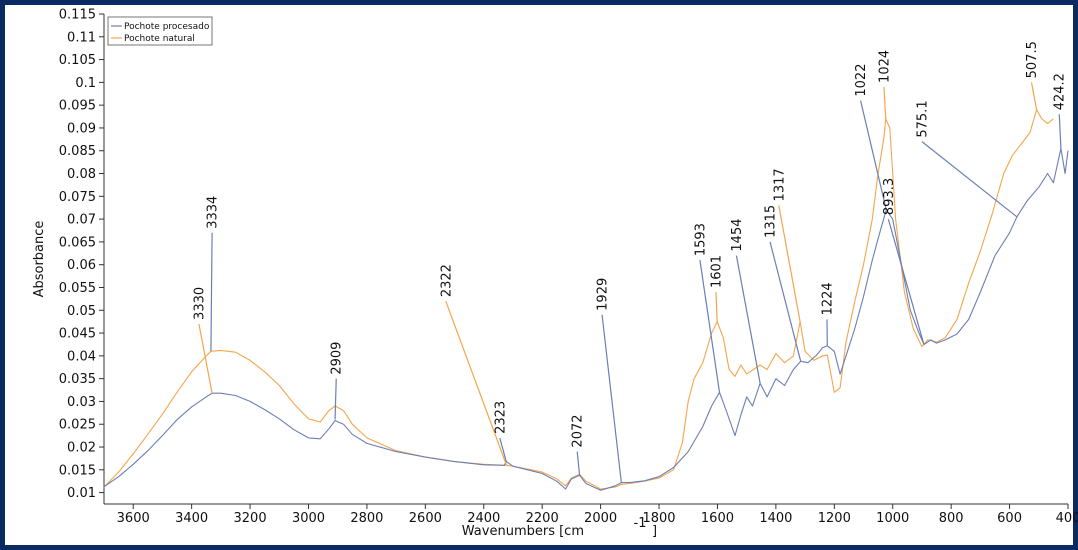 The height and width of the screenshot is (550, 1078). What do you see at coordinates (159, 39) in the screenshot?
I see `legend-label-natural: Pochote natural` at bounding box center [159, 39].